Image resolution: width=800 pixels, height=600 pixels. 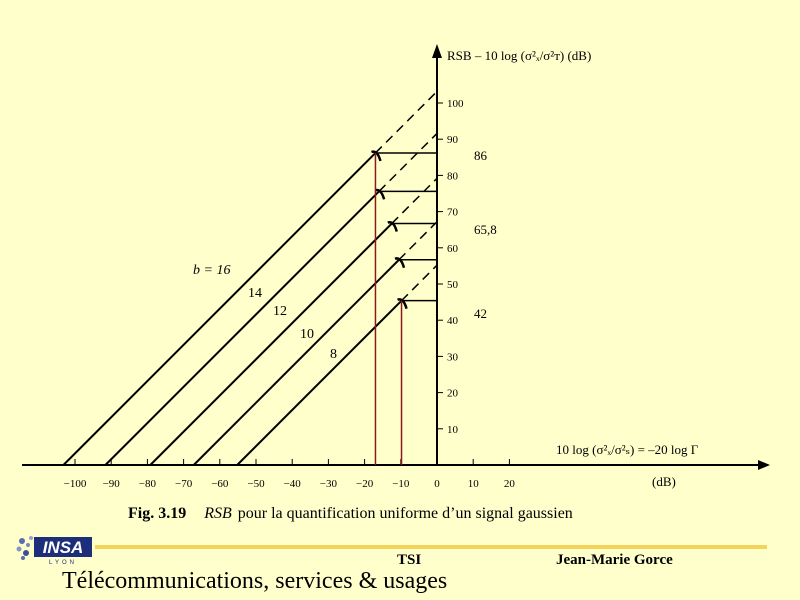 What do you see at coordinates (453, 176) in the screenshot?
I see `y-tick-label: 80` at bounding box center [453, 176].